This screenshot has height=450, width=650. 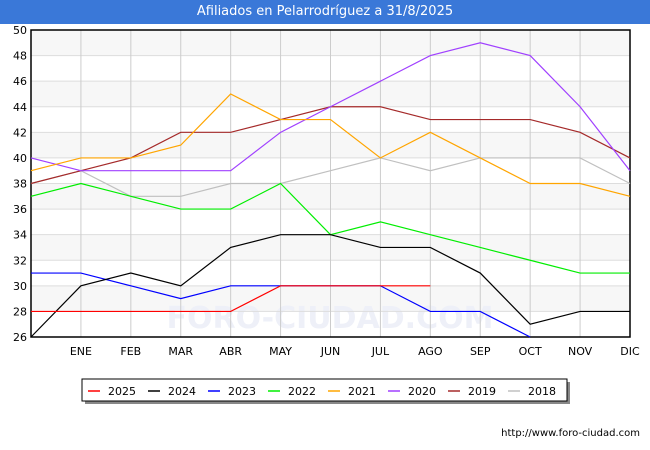 What do you see at coordinates (362, 391) in the screenshot?
I see `legend-label: 2021` at bounding box center [362, 391].